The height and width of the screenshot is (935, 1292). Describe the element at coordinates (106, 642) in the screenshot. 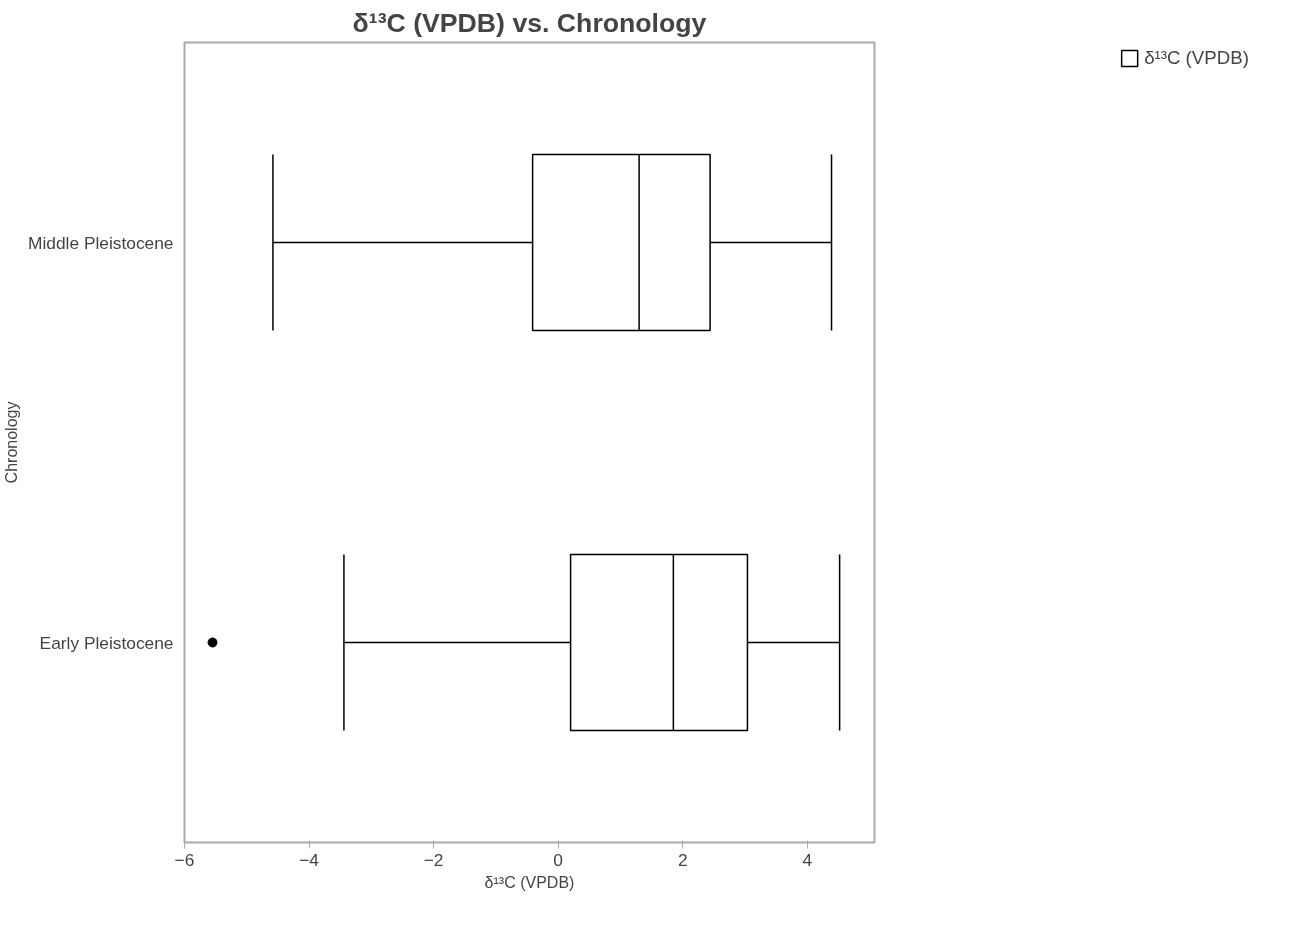

I see `y-tick-label: Early Pleistocene` at that location.